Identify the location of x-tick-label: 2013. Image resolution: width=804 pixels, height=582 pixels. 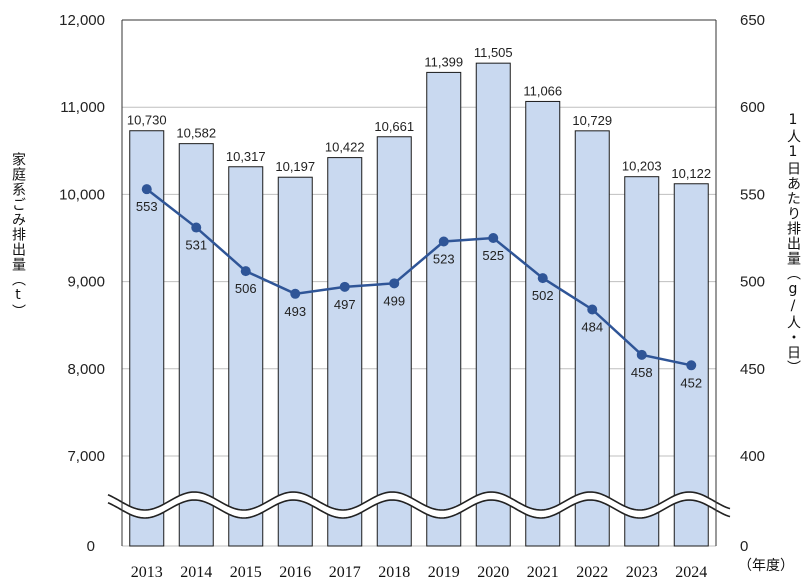
(147, 572).